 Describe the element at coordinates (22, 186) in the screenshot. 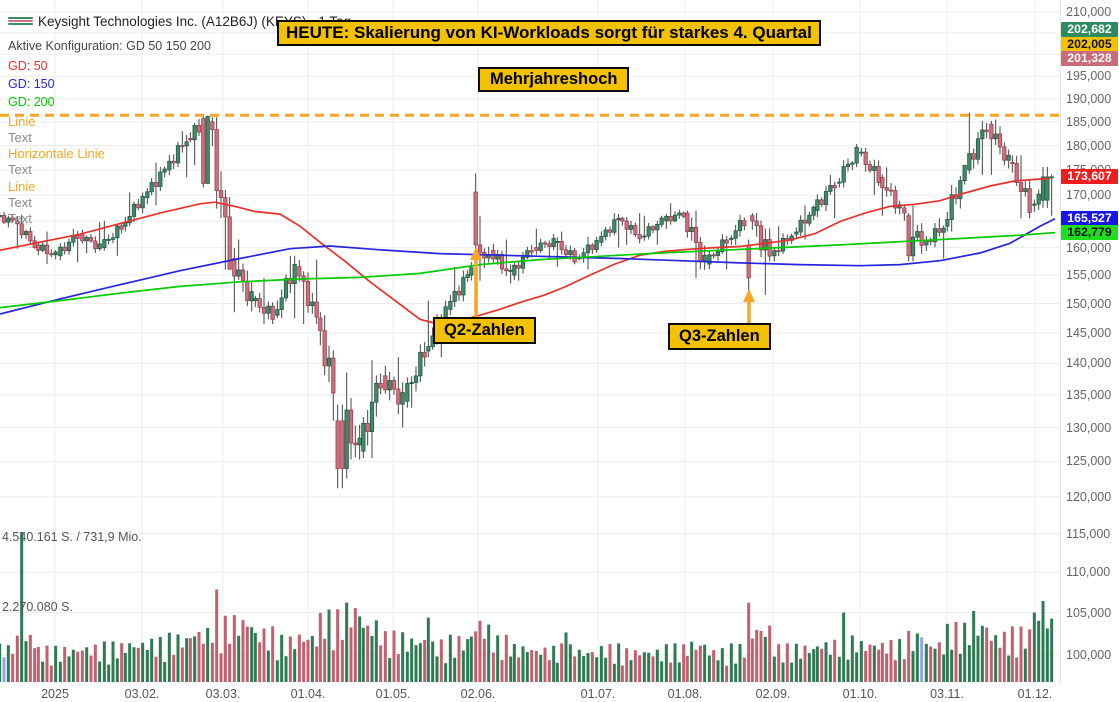

I see `drawing-object-line-2: Linie` at that location.